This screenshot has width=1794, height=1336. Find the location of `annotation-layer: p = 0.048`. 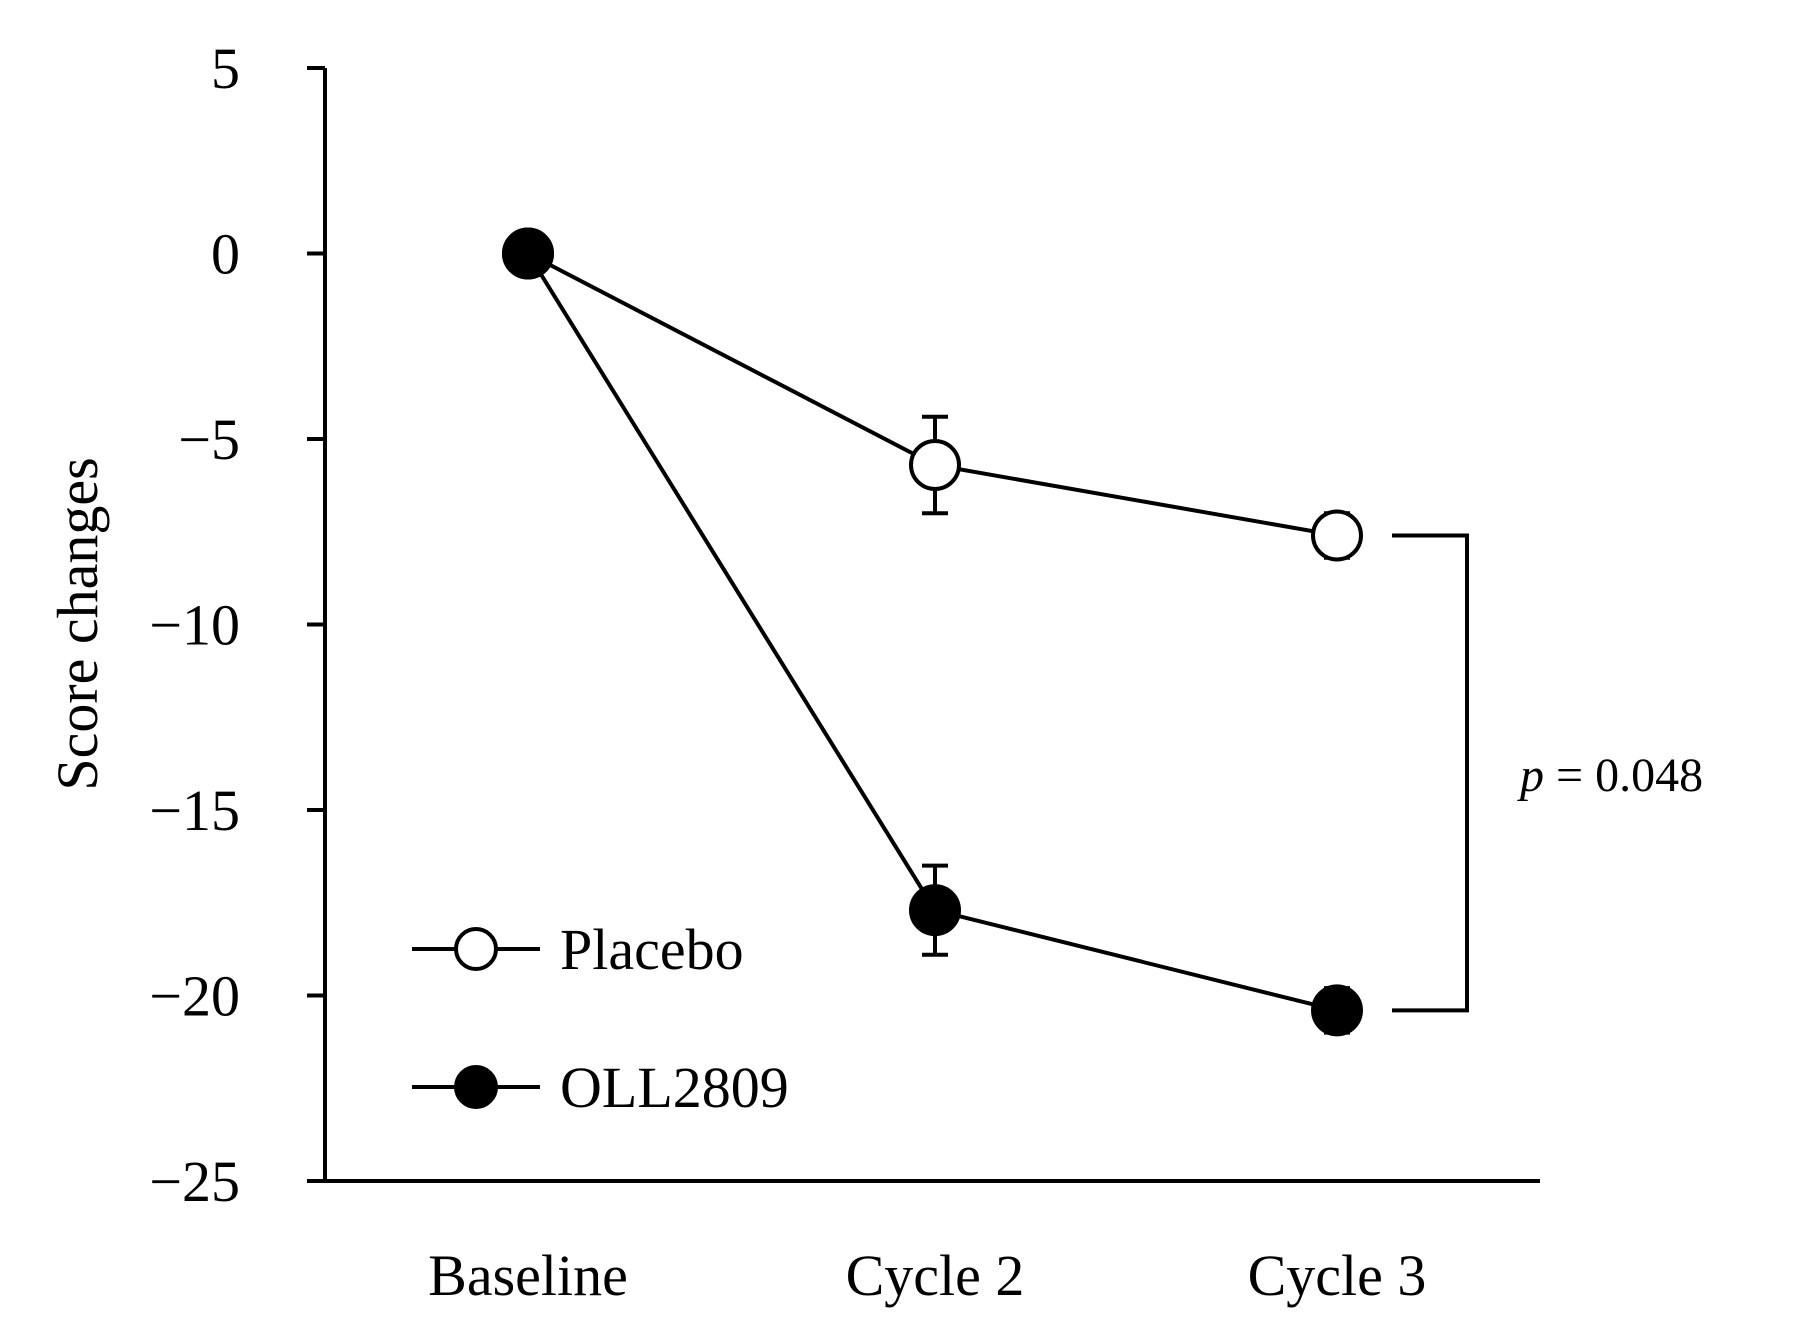

annotation-layer: p = 0.048 is located at coordinates (1547, 773).